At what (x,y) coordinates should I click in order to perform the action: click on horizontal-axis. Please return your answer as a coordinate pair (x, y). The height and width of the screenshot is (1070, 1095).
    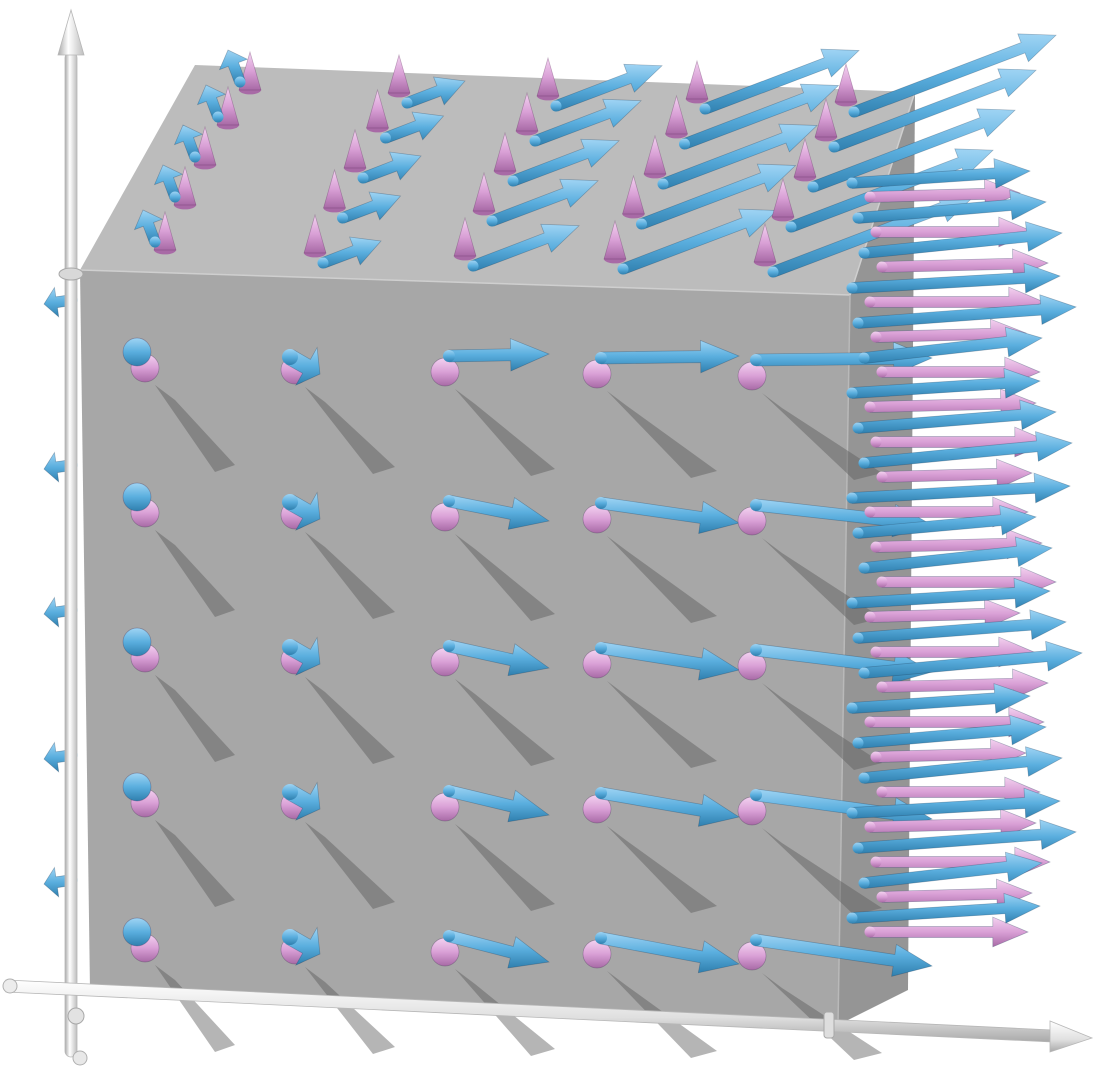
    Looking at the image, I should click on (548, 1015).